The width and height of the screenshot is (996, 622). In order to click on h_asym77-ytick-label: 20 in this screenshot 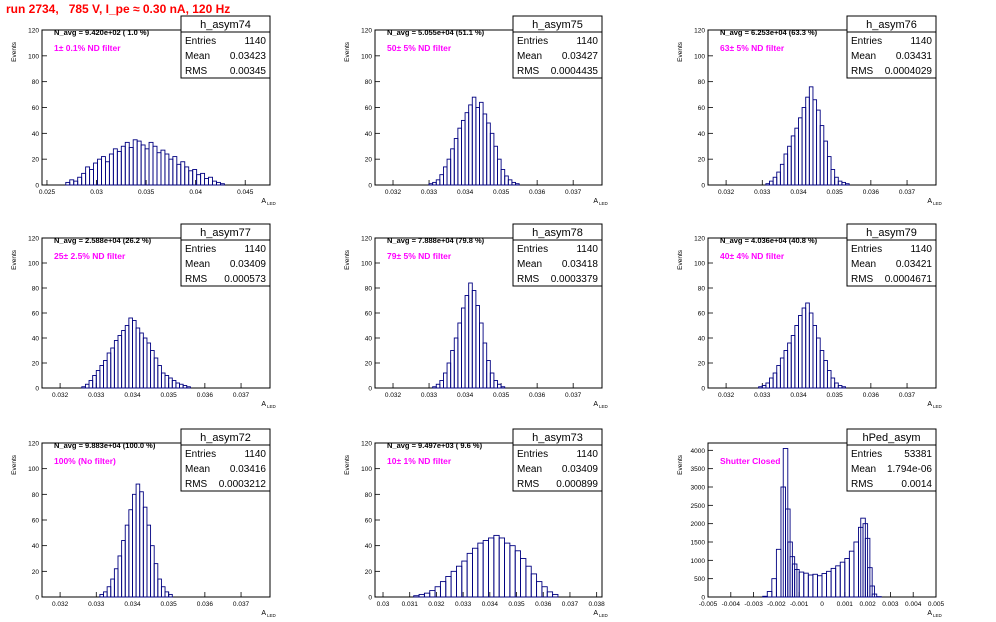, I will do `click(36, 364)`.